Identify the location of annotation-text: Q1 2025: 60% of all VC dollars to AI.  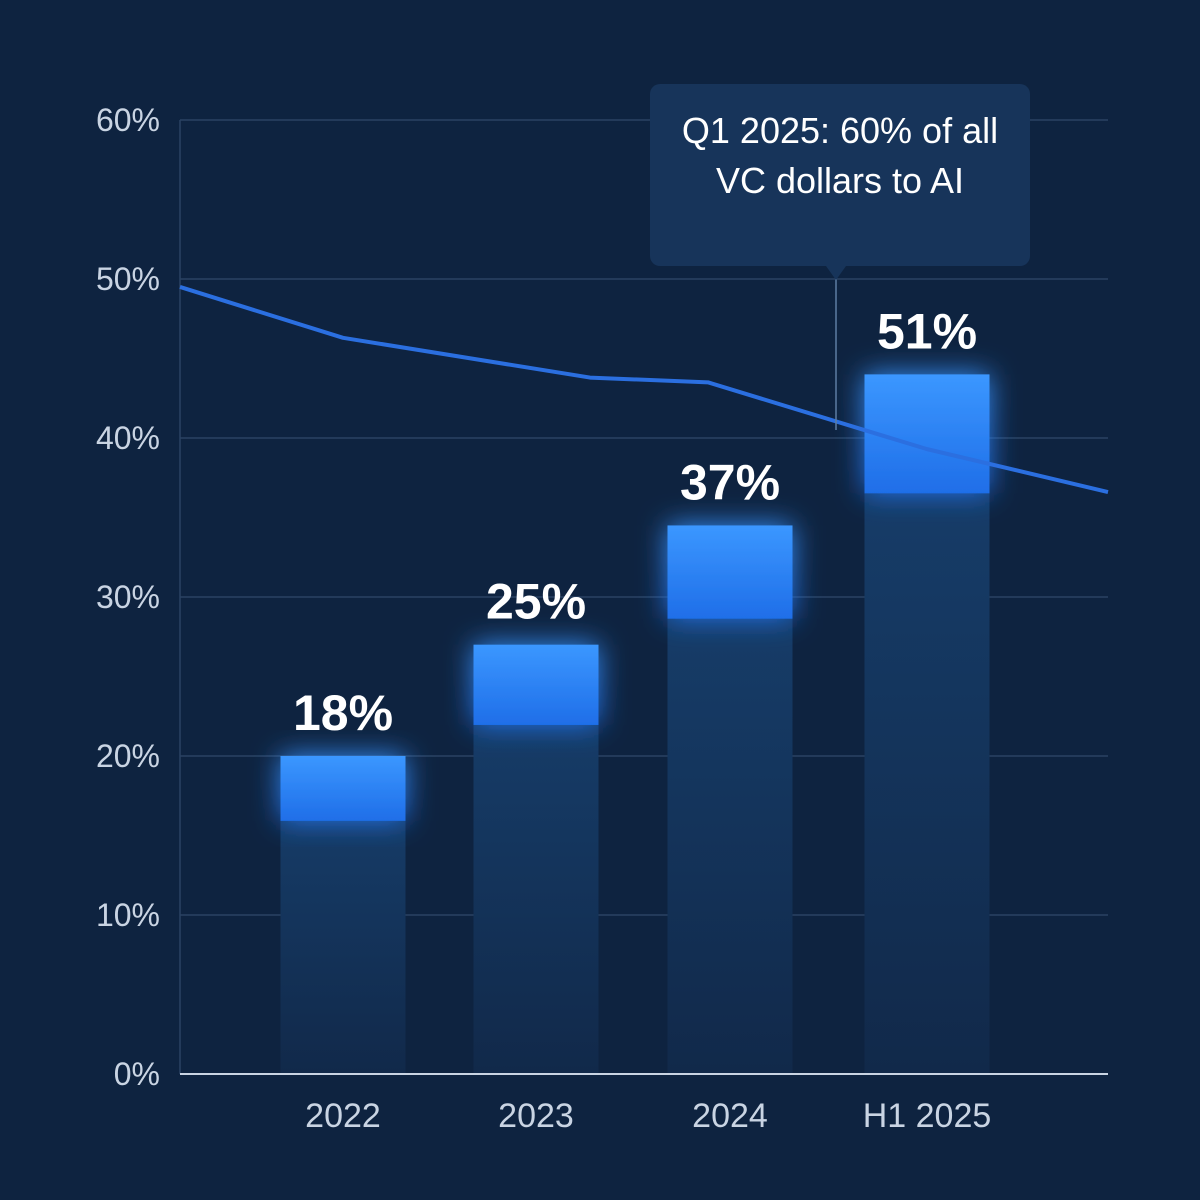
(840, 155).